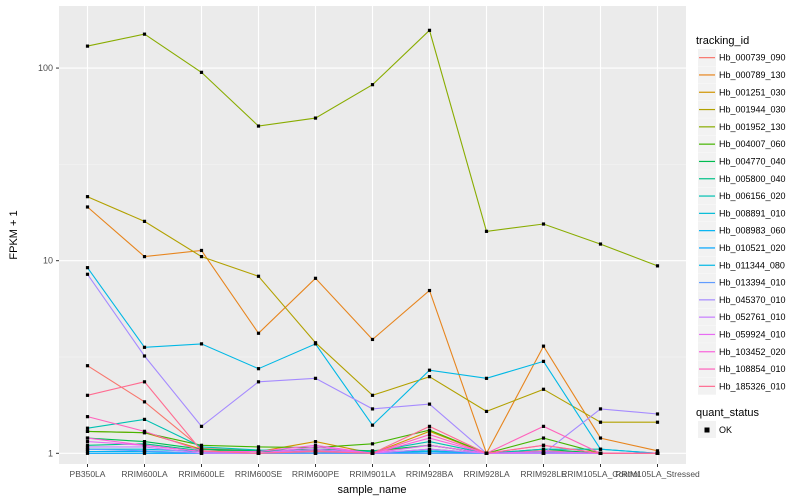 This screenshot has width=800, height=500. What do you see at coordinates (50, 453) in the screenshot?
I see `y-tick-label: 1` at bounding box center [50, 453].